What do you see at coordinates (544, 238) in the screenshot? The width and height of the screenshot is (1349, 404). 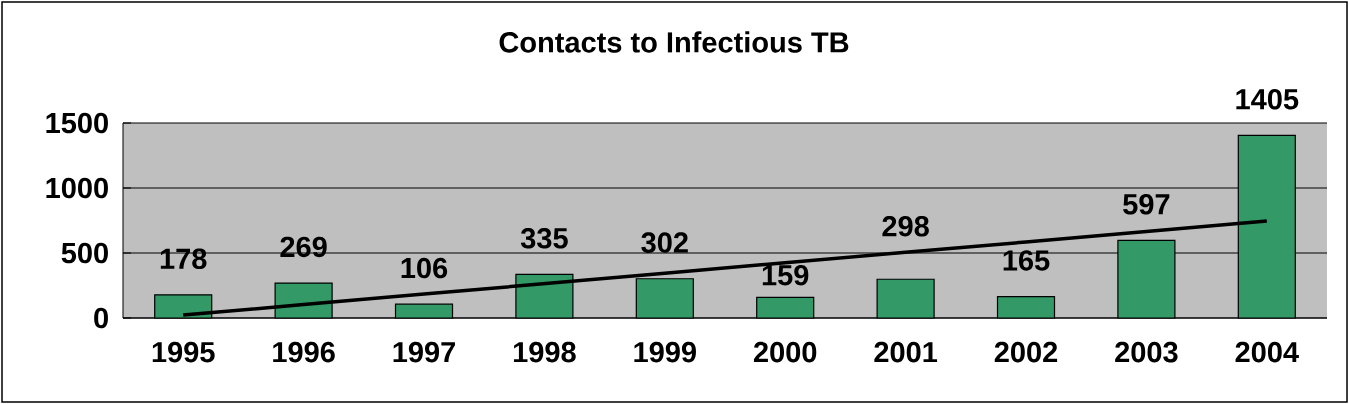 I see `data-label: 335` at bounding box center [544, 238].